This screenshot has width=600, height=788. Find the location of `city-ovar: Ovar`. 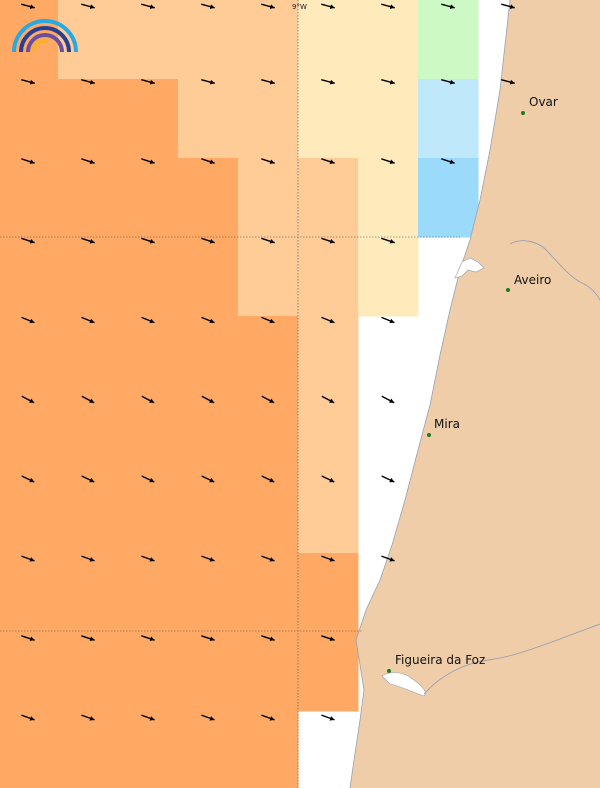

city-ovar: Ovar is located at coordinates (539, 105).